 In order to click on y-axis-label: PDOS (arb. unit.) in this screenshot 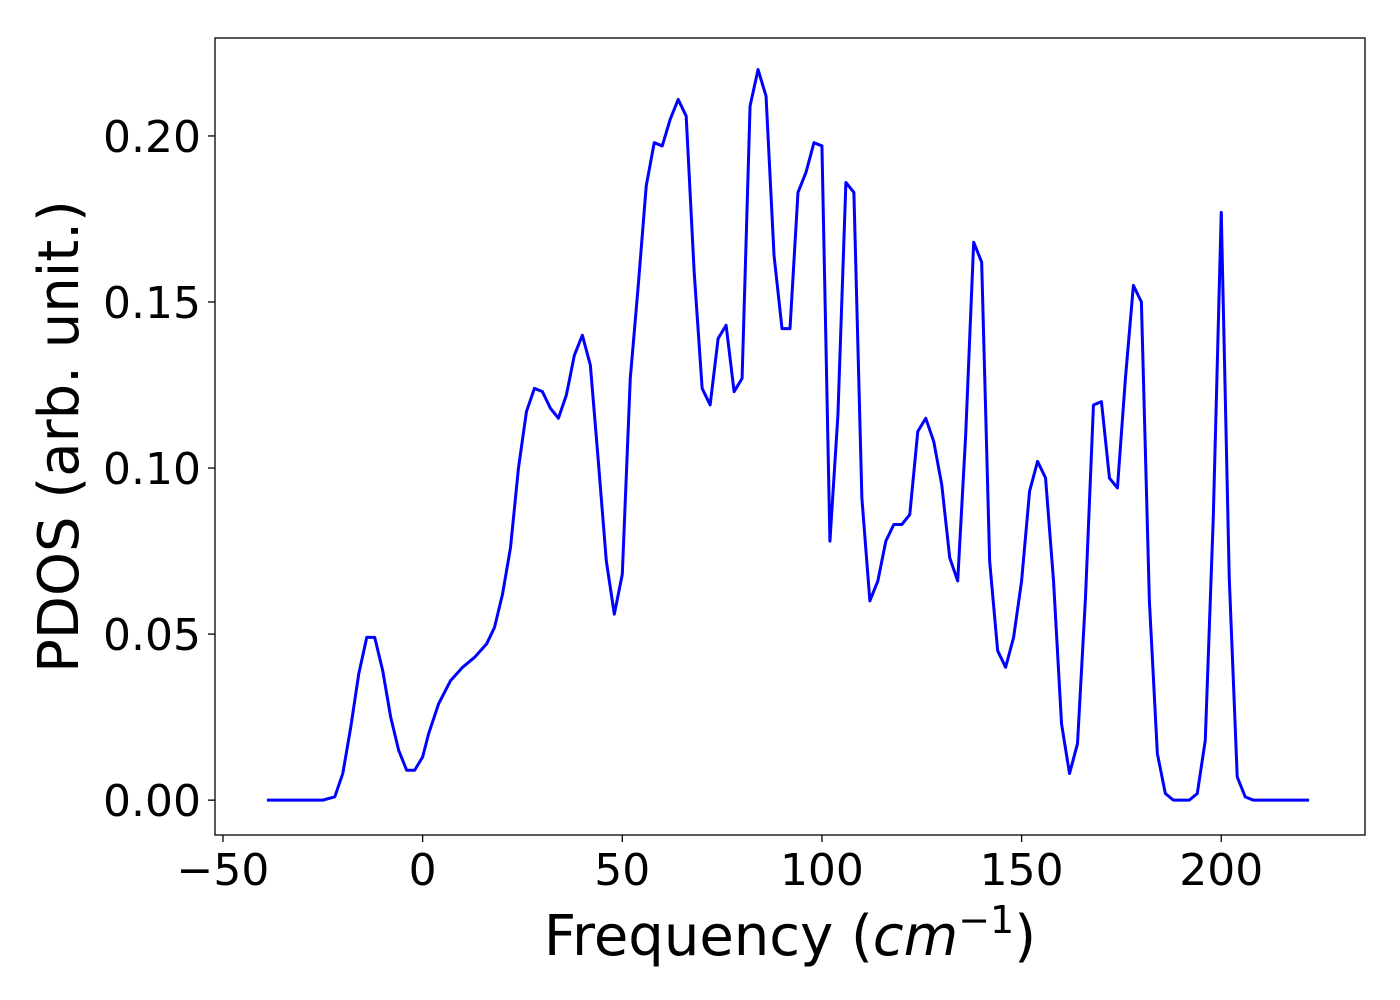, I will do `click(59, 436)`.